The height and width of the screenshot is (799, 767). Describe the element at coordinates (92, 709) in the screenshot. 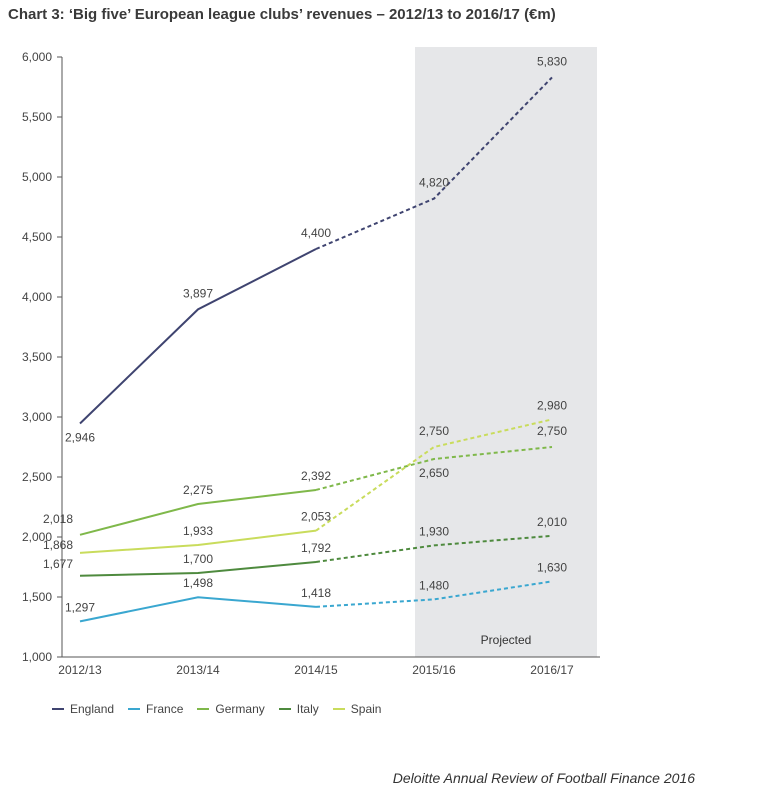

I see `legend-label: England` at that location.